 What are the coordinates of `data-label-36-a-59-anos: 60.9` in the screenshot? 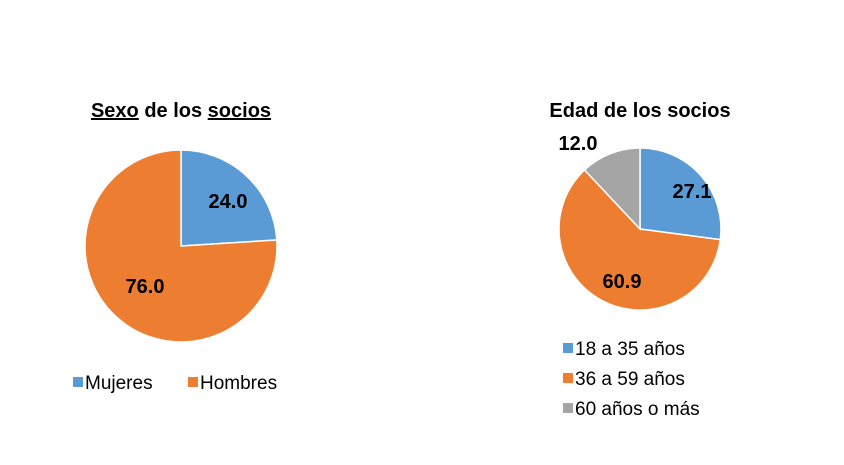 It's located at (622, 282).